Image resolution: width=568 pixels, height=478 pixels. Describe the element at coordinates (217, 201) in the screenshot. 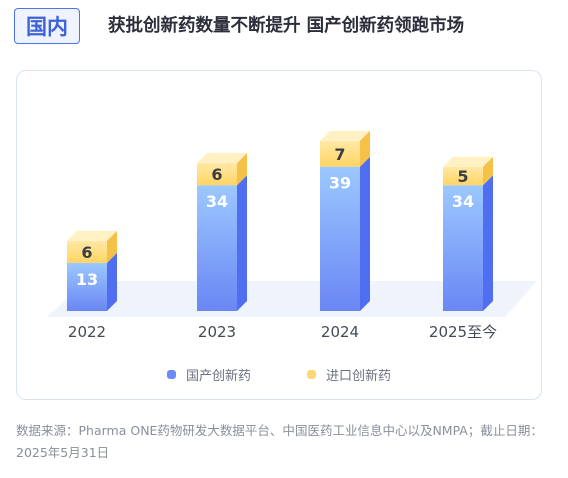

I see `data-label-domestic-2023: 34` at that location.